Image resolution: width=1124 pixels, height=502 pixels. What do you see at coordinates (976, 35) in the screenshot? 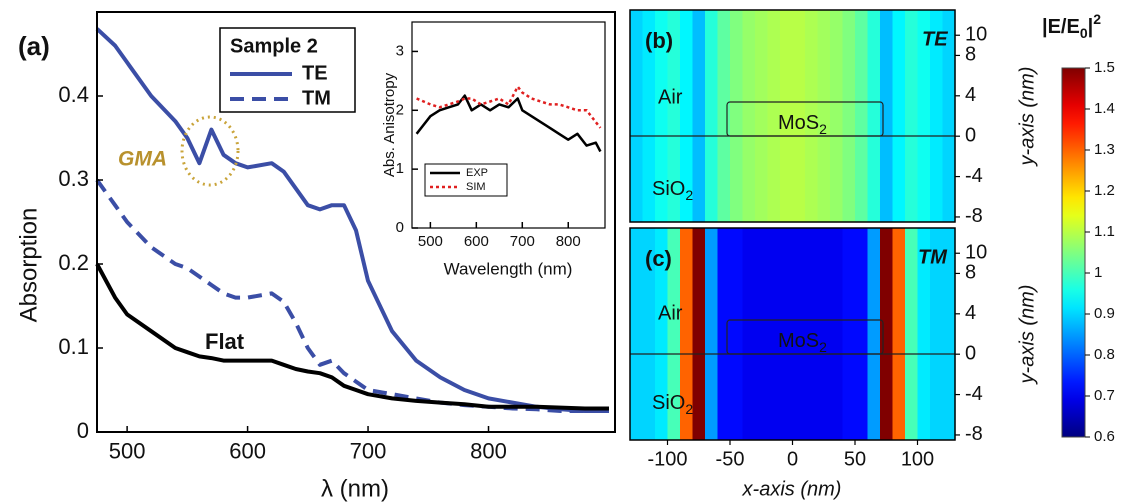
I see `y-tick-label: 10` at bounding box center [976, 35].